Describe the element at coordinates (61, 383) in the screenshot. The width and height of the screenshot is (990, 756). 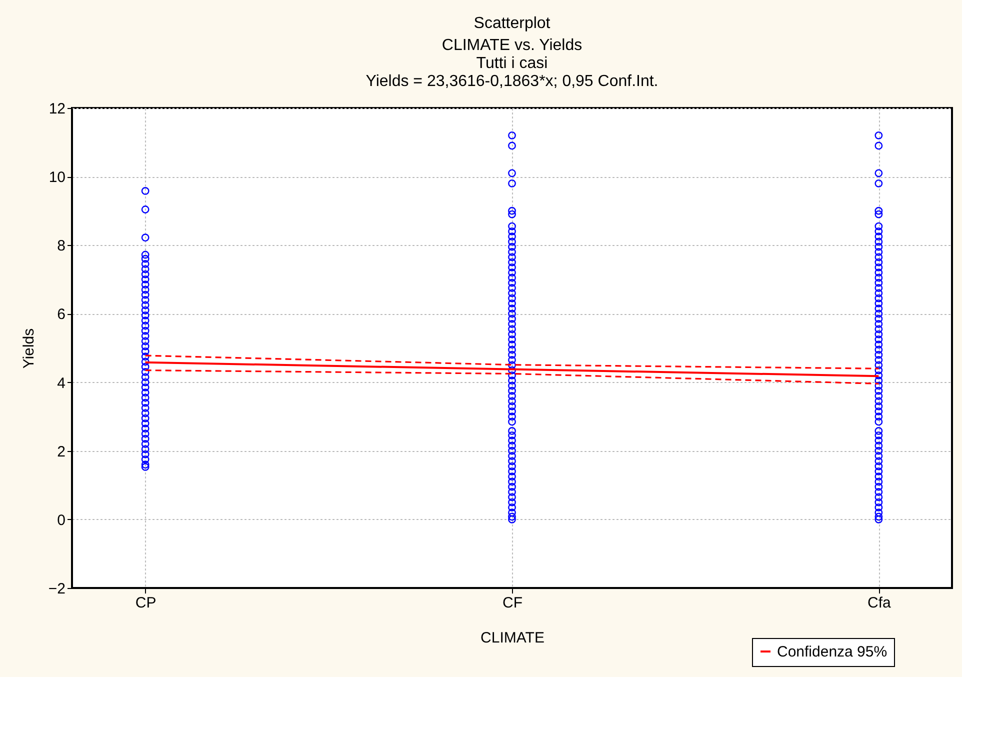
I see `y-tick-label: 4` at that location.